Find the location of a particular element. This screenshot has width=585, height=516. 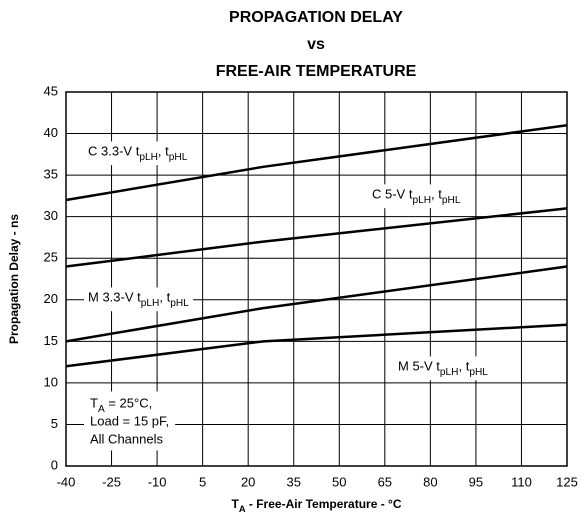

y-tick-label: 45 is located at coordinates (51, 90).